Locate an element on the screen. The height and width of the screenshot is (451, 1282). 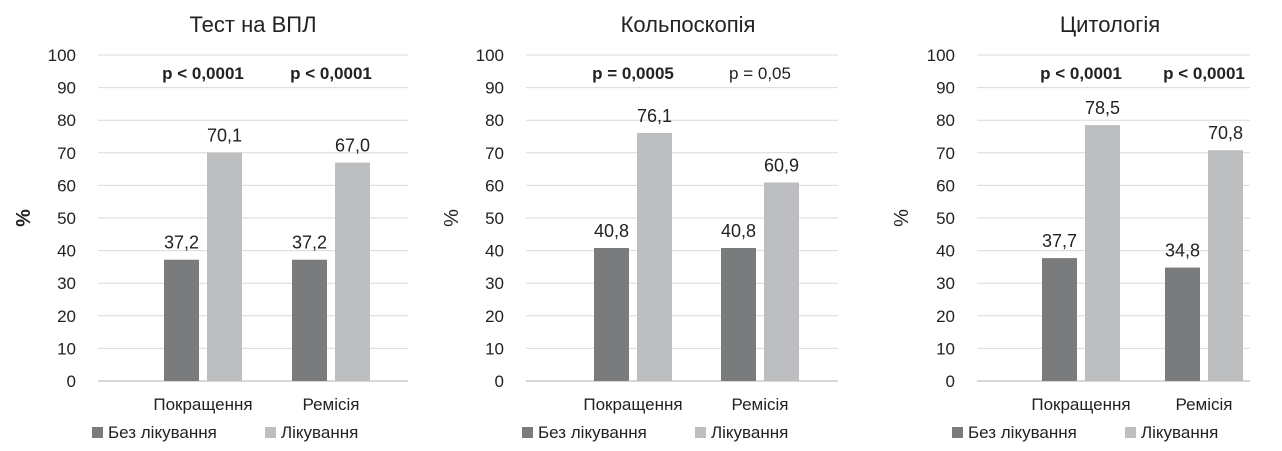
p-value-annotation: p = 0,05 is located at coordinates (760, 73).